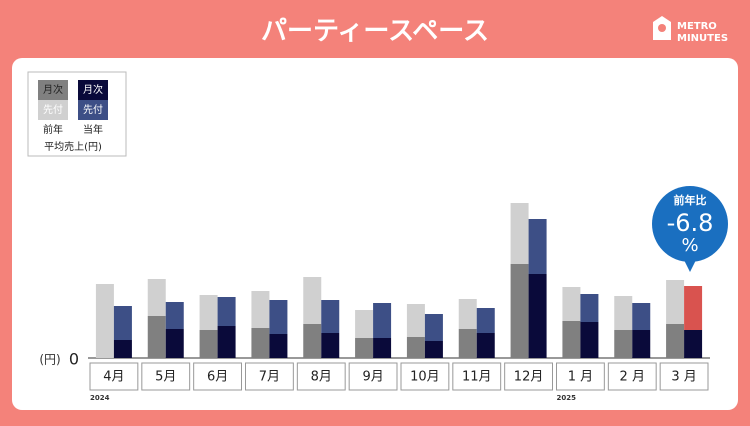 The height and width of the screenshot is (426, 750). I want to click on x-tick-label: 6月, so click(217, 377).